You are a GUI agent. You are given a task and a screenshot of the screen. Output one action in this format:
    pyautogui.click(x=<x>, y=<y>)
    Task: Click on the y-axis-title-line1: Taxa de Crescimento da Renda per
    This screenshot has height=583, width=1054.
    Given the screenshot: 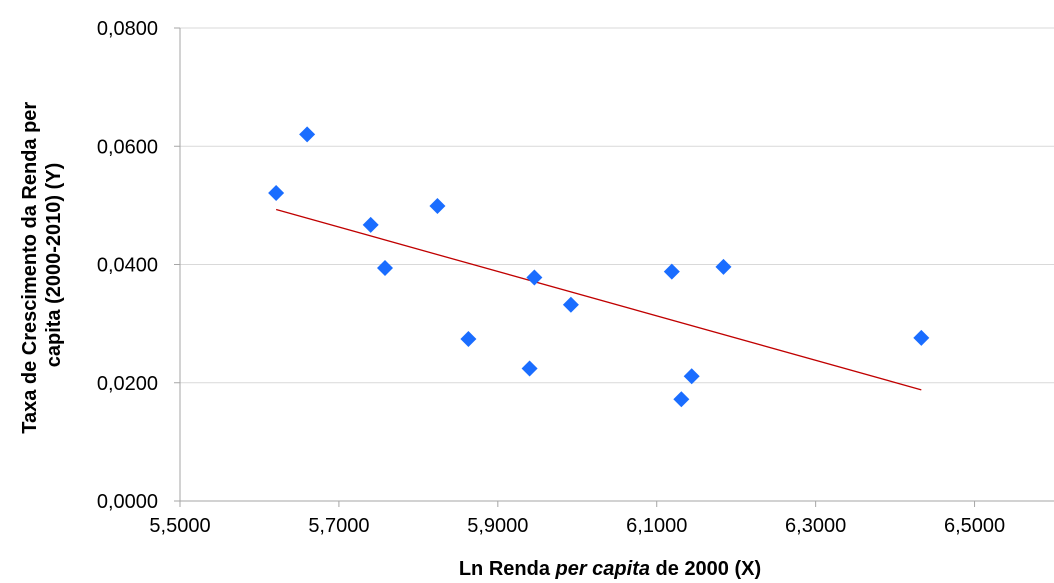 What is the action you would take?
    pyautogui.click(x=30, y=268)
    